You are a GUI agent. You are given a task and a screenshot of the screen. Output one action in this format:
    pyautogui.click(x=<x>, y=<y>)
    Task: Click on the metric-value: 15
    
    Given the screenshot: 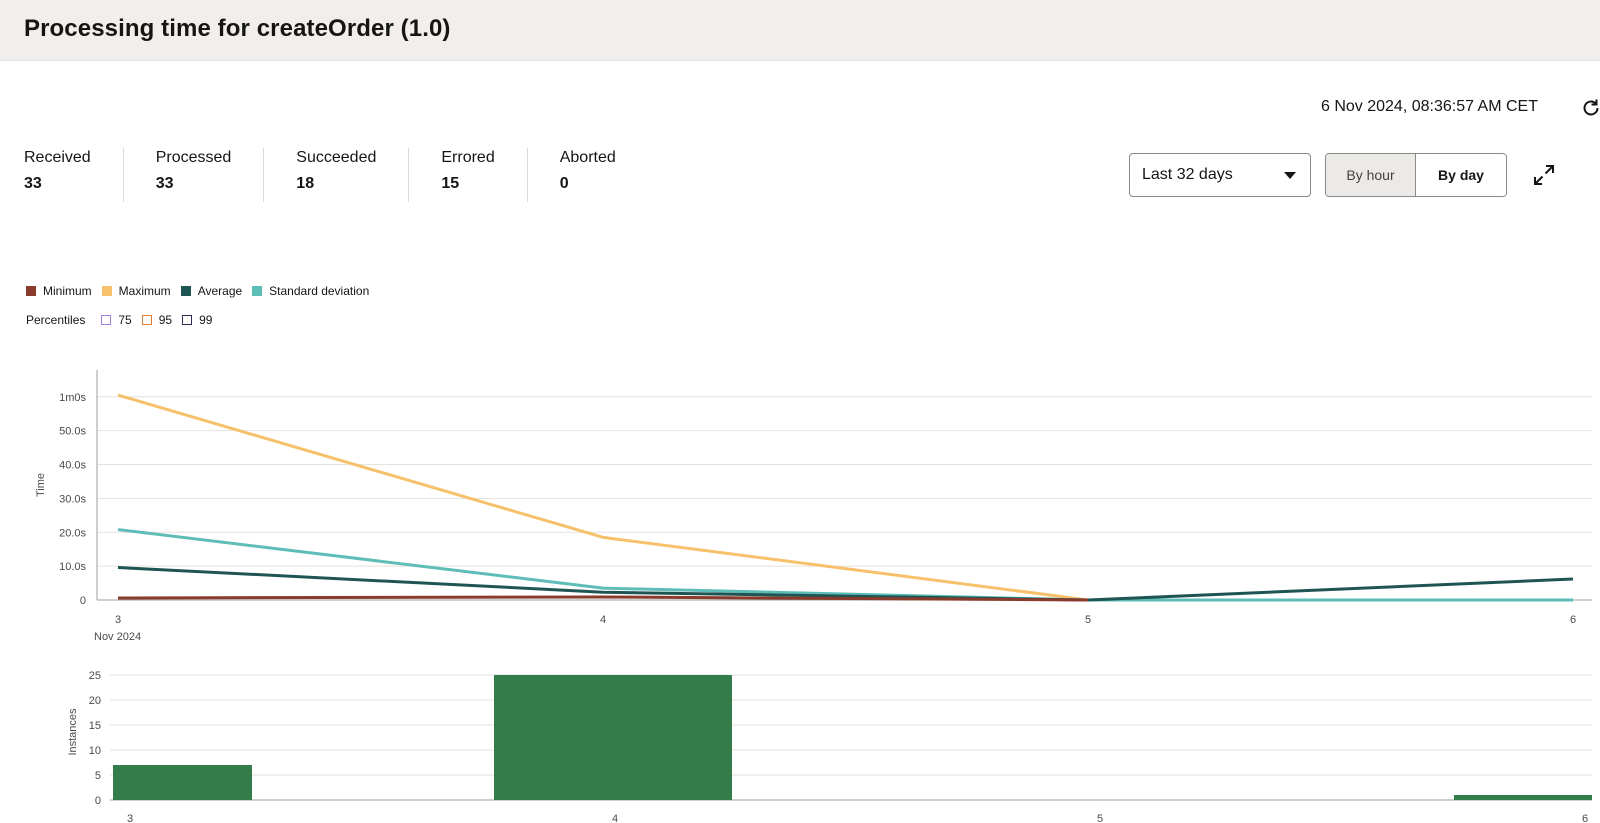 What is the action you would take?
    pyautogui.click(x=450, y=183)
    